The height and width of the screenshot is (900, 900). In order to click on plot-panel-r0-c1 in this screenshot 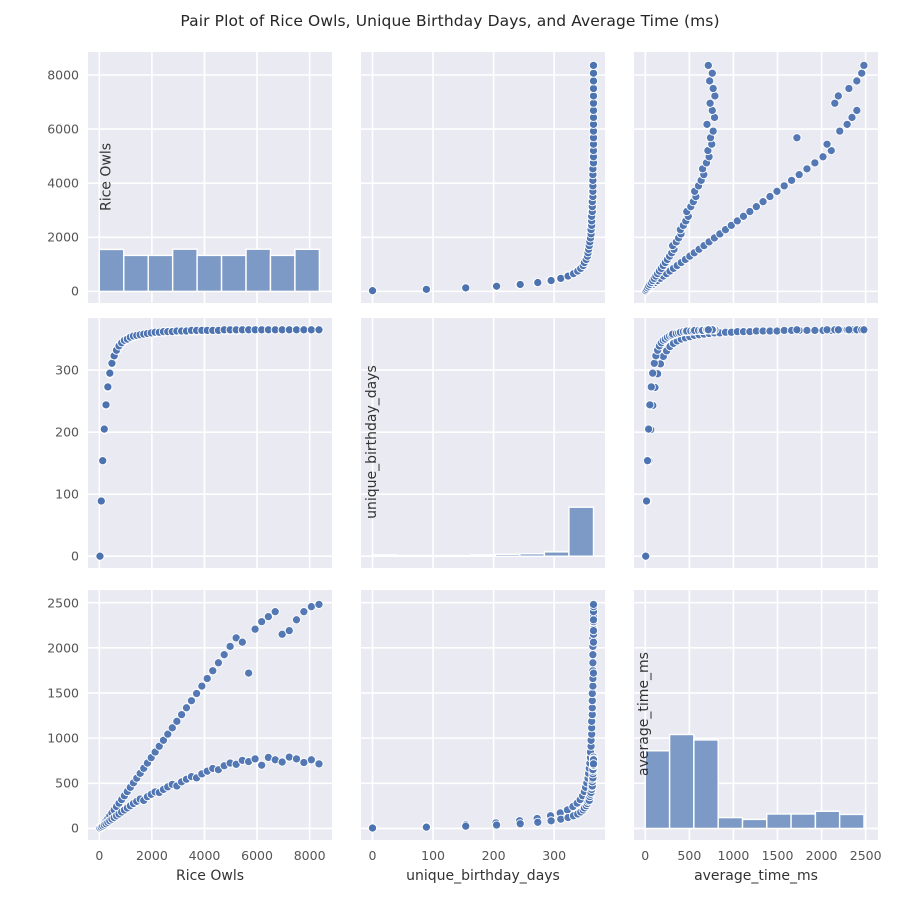, I will do `click(483, 177)`.